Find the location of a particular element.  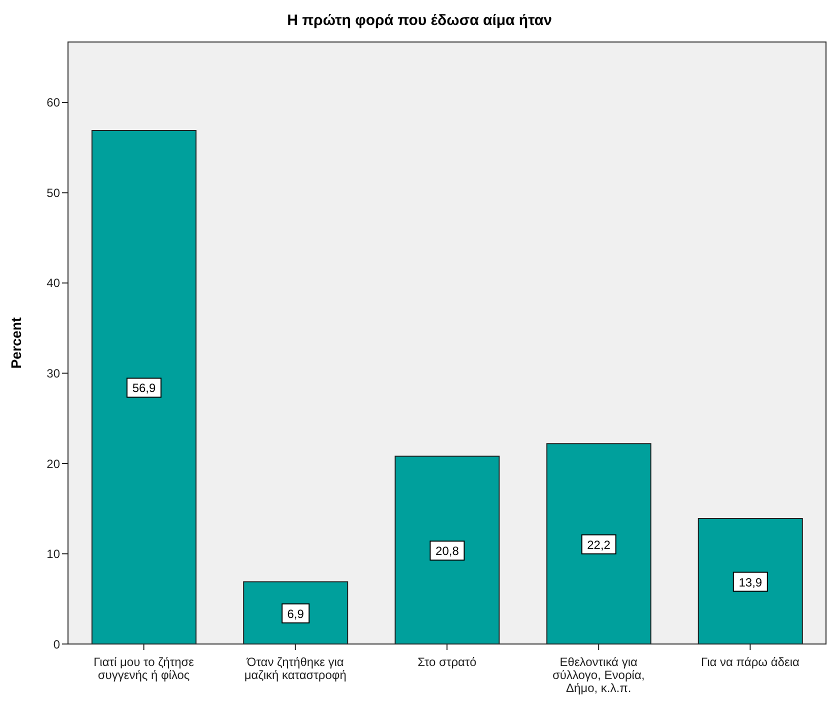

x-tick-label: Για να πάρω άδεια is located at coordinates (750, 662).